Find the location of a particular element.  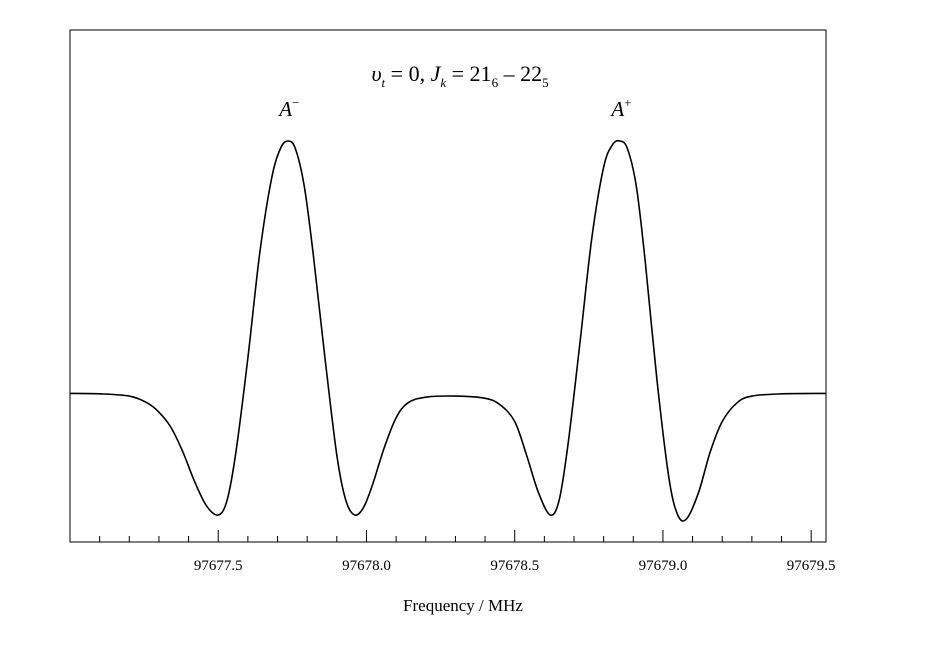

peak-label-sup: − is located at coordinates (295, 102).